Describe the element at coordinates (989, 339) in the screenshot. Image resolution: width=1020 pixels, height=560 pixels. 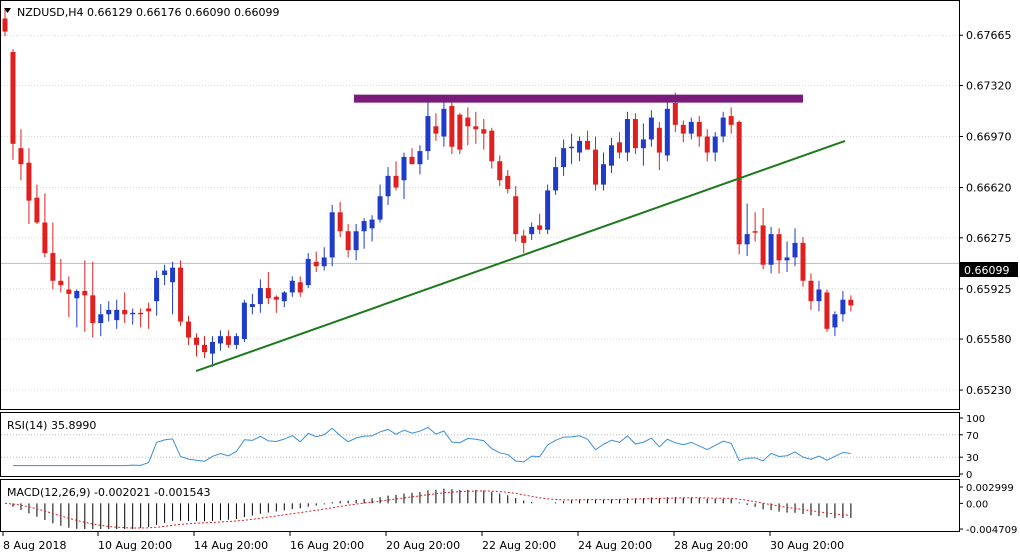
I see `price-tick-label: 0.65580` at that location.